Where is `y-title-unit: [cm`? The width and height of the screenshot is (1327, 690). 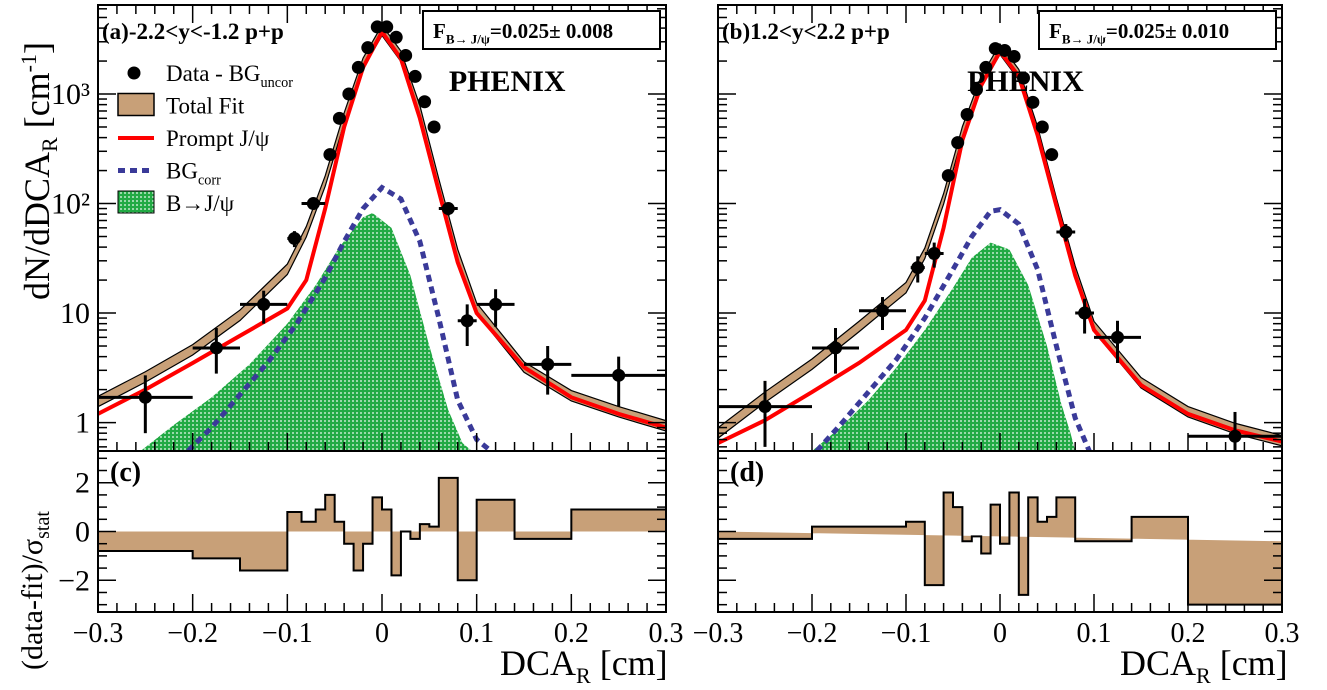
y-title-unit: [cm is located at coordinates (37, 100).